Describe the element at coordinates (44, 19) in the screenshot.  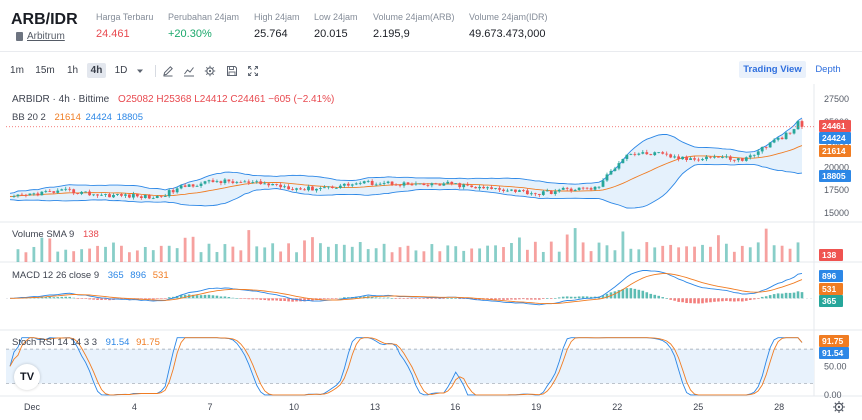
I see `pair-title: ARB/IDR` at that location.